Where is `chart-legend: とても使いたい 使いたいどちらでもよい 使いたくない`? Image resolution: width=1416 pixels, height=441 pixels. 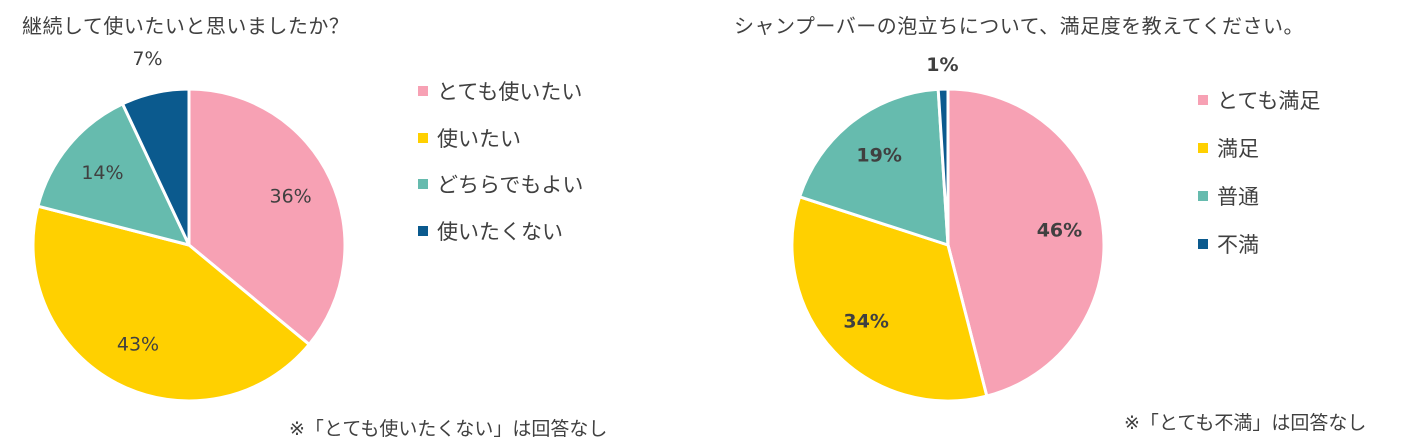
chart-legend: とても使いたい 使いたいどちらでもよい 使いたくない is located at coordinates (500, 161).